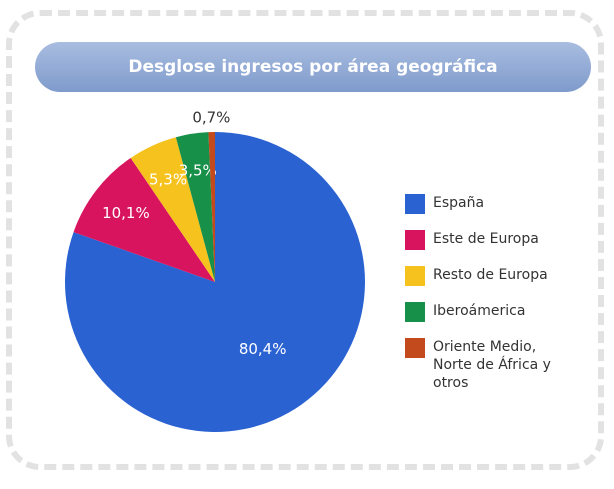 This screenshot has width=614, height=489. Describe the element at coordinates (486, 239) in the screenshot. I see `legend-label: Este de Europa` at that location.